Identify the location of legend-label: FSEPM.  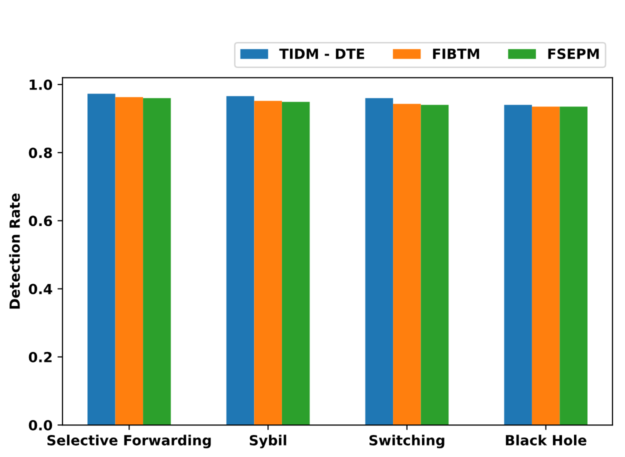
(573, 54).